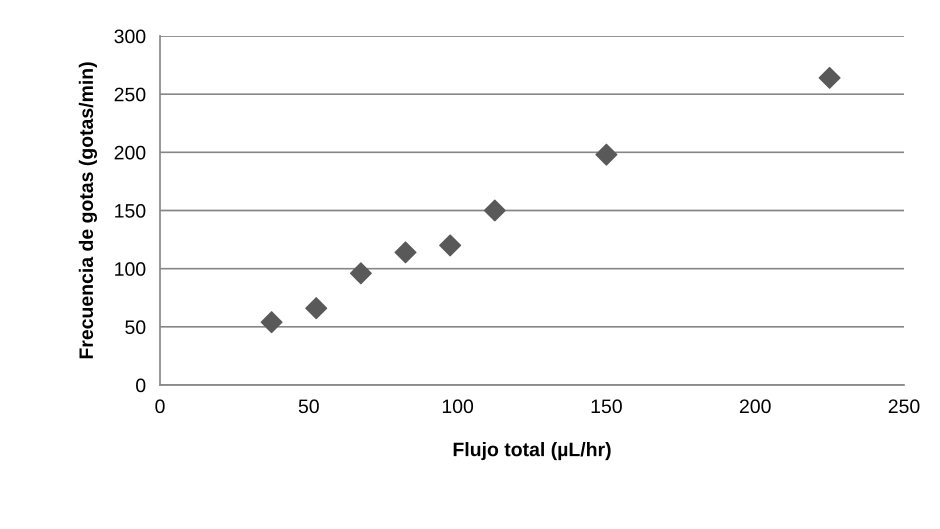 Image resolution: width=940 pixels, height=529 pixels. Describe the element at coordinates (904, 406) in the screenshot. I see `x-tick-label: 250` at that location.